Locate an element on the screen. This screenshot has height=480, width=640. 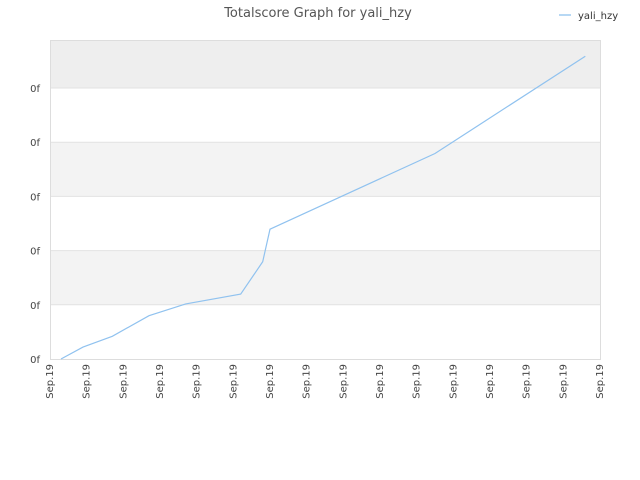
legend: yali_hzy is located at coordinates (588, 16).